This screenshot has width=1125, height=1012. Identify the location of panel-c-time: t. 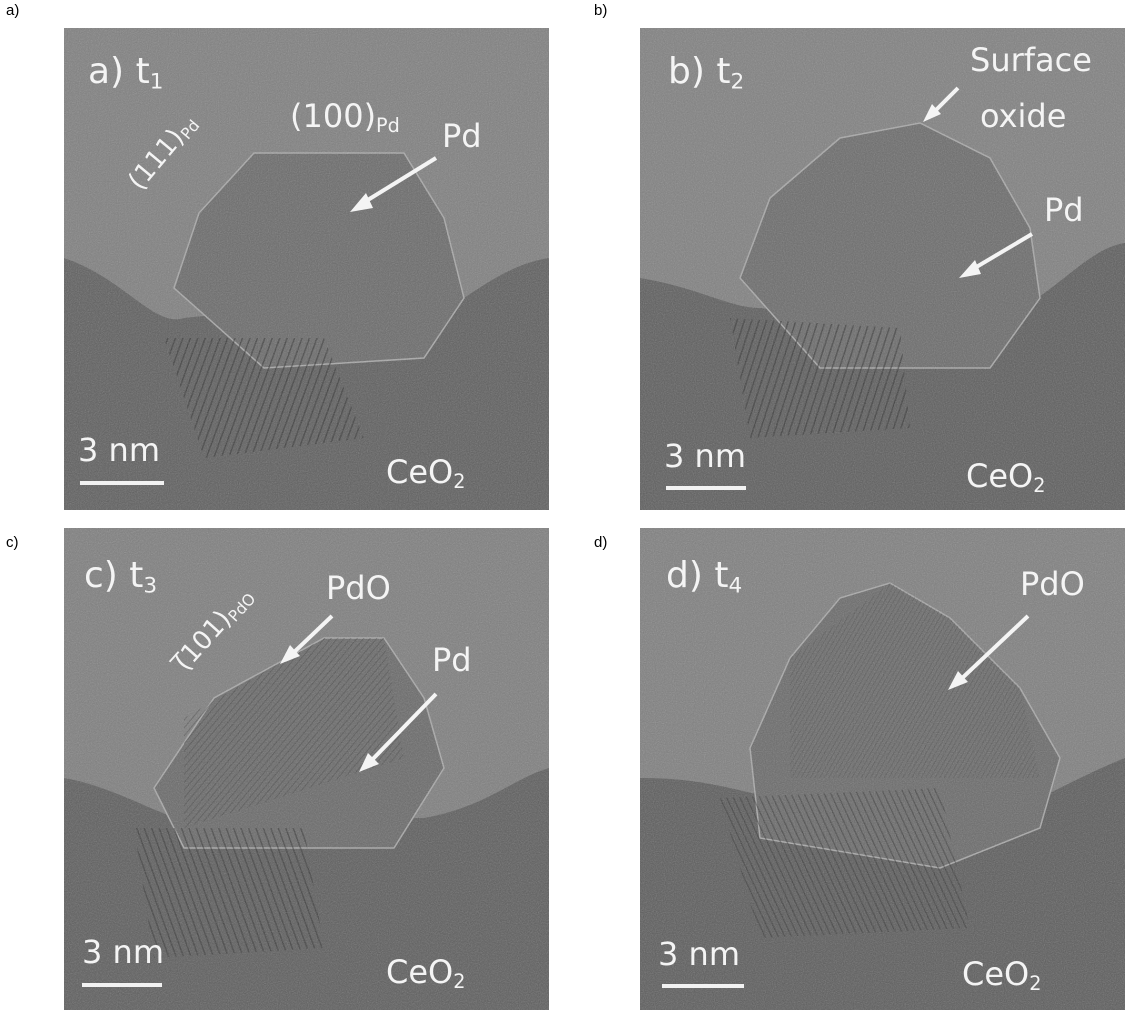
(136, 575).